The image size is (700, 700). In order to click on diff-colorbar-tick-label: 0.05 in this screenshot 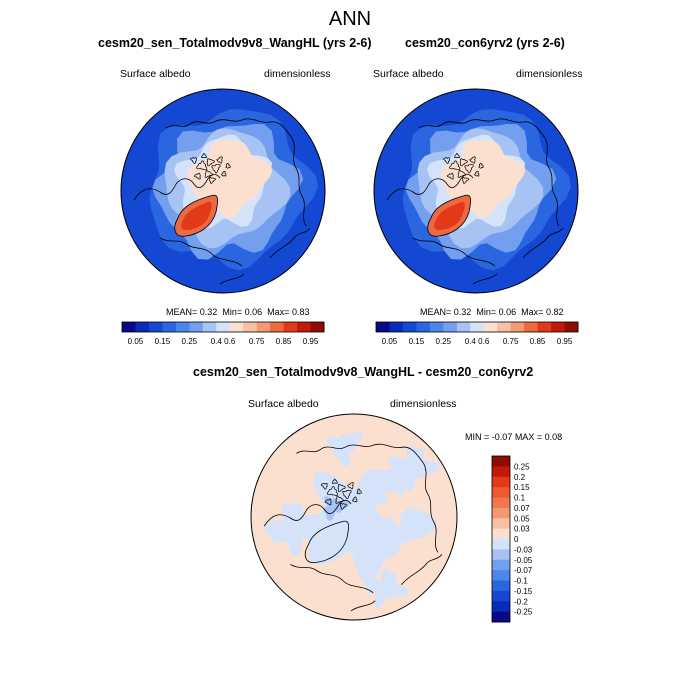, I will do `click(522, 518)`.